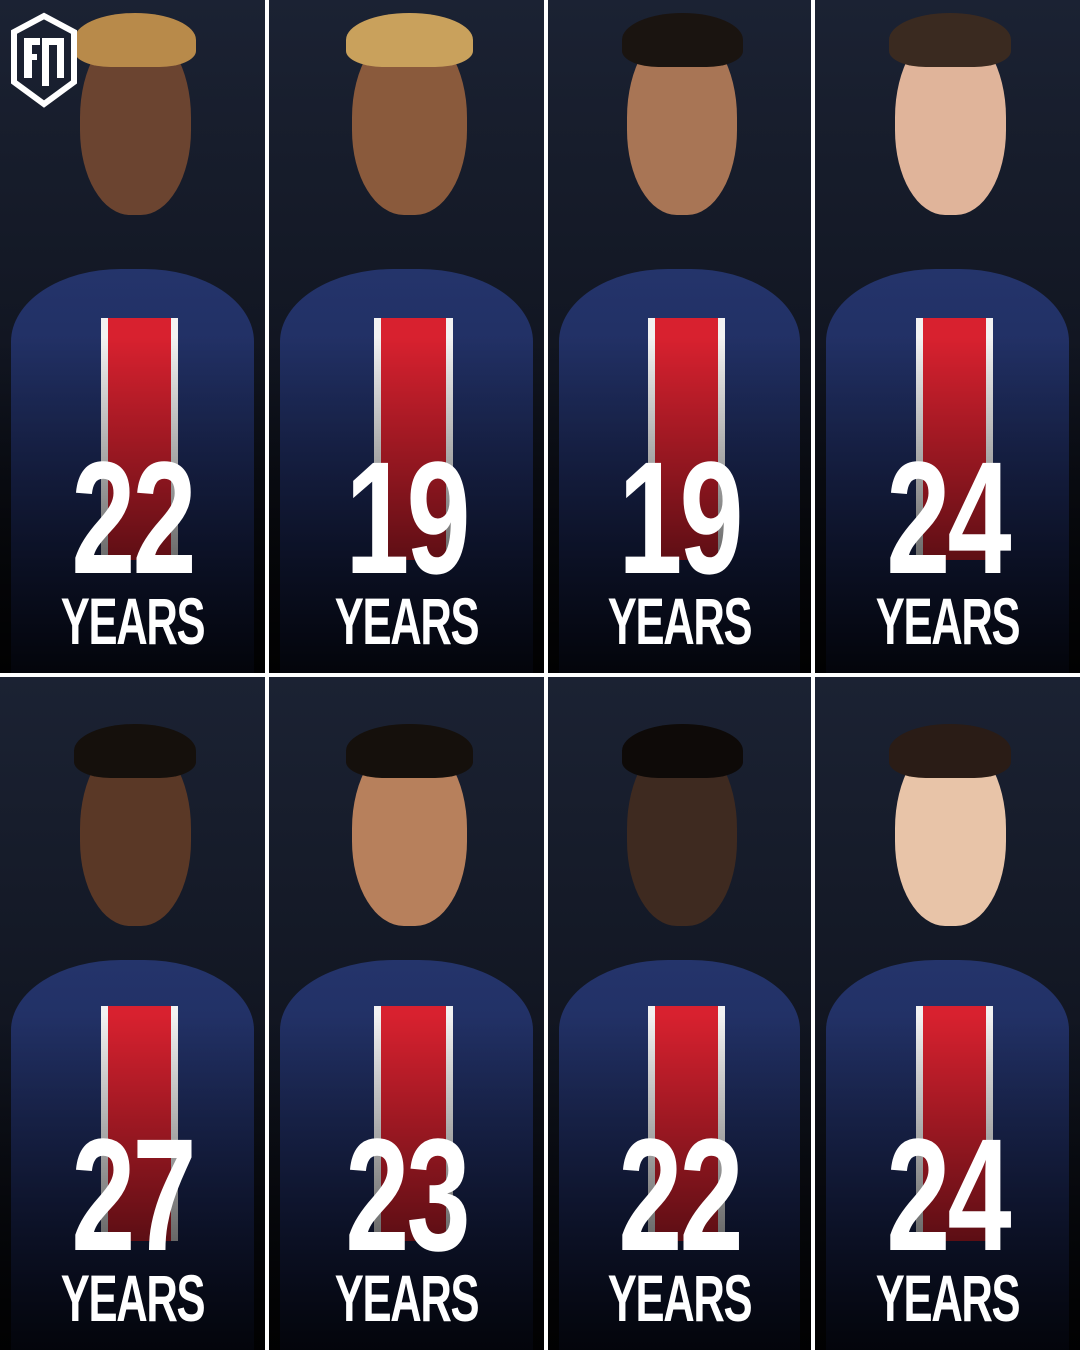 The height and width of the screenshot is (1350, 1080). What do you see at coordinates (44, 60) in the screenshot?
I see `fm-logo` at bounding box center [44, 60].